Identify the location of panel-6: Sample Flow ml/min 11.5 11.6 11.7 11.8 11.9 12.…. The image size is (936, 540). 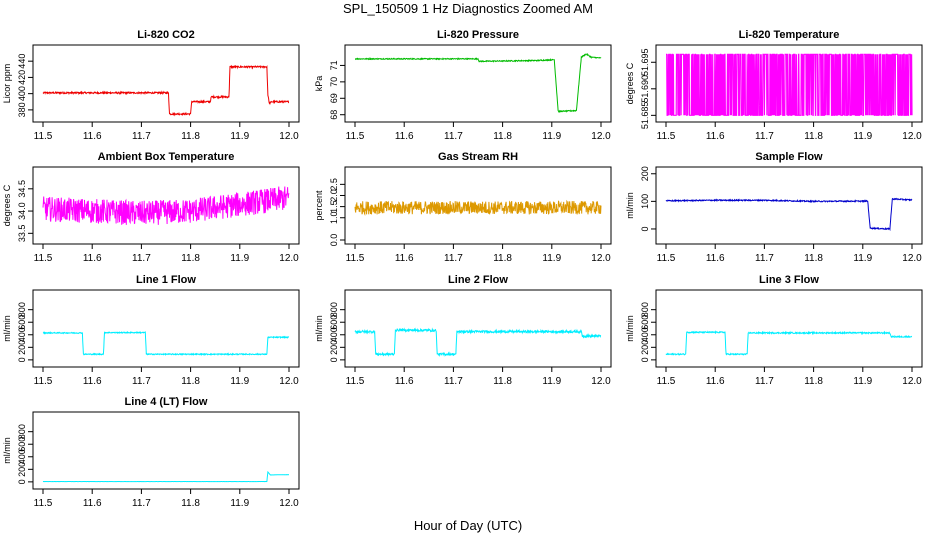
(774, 207).